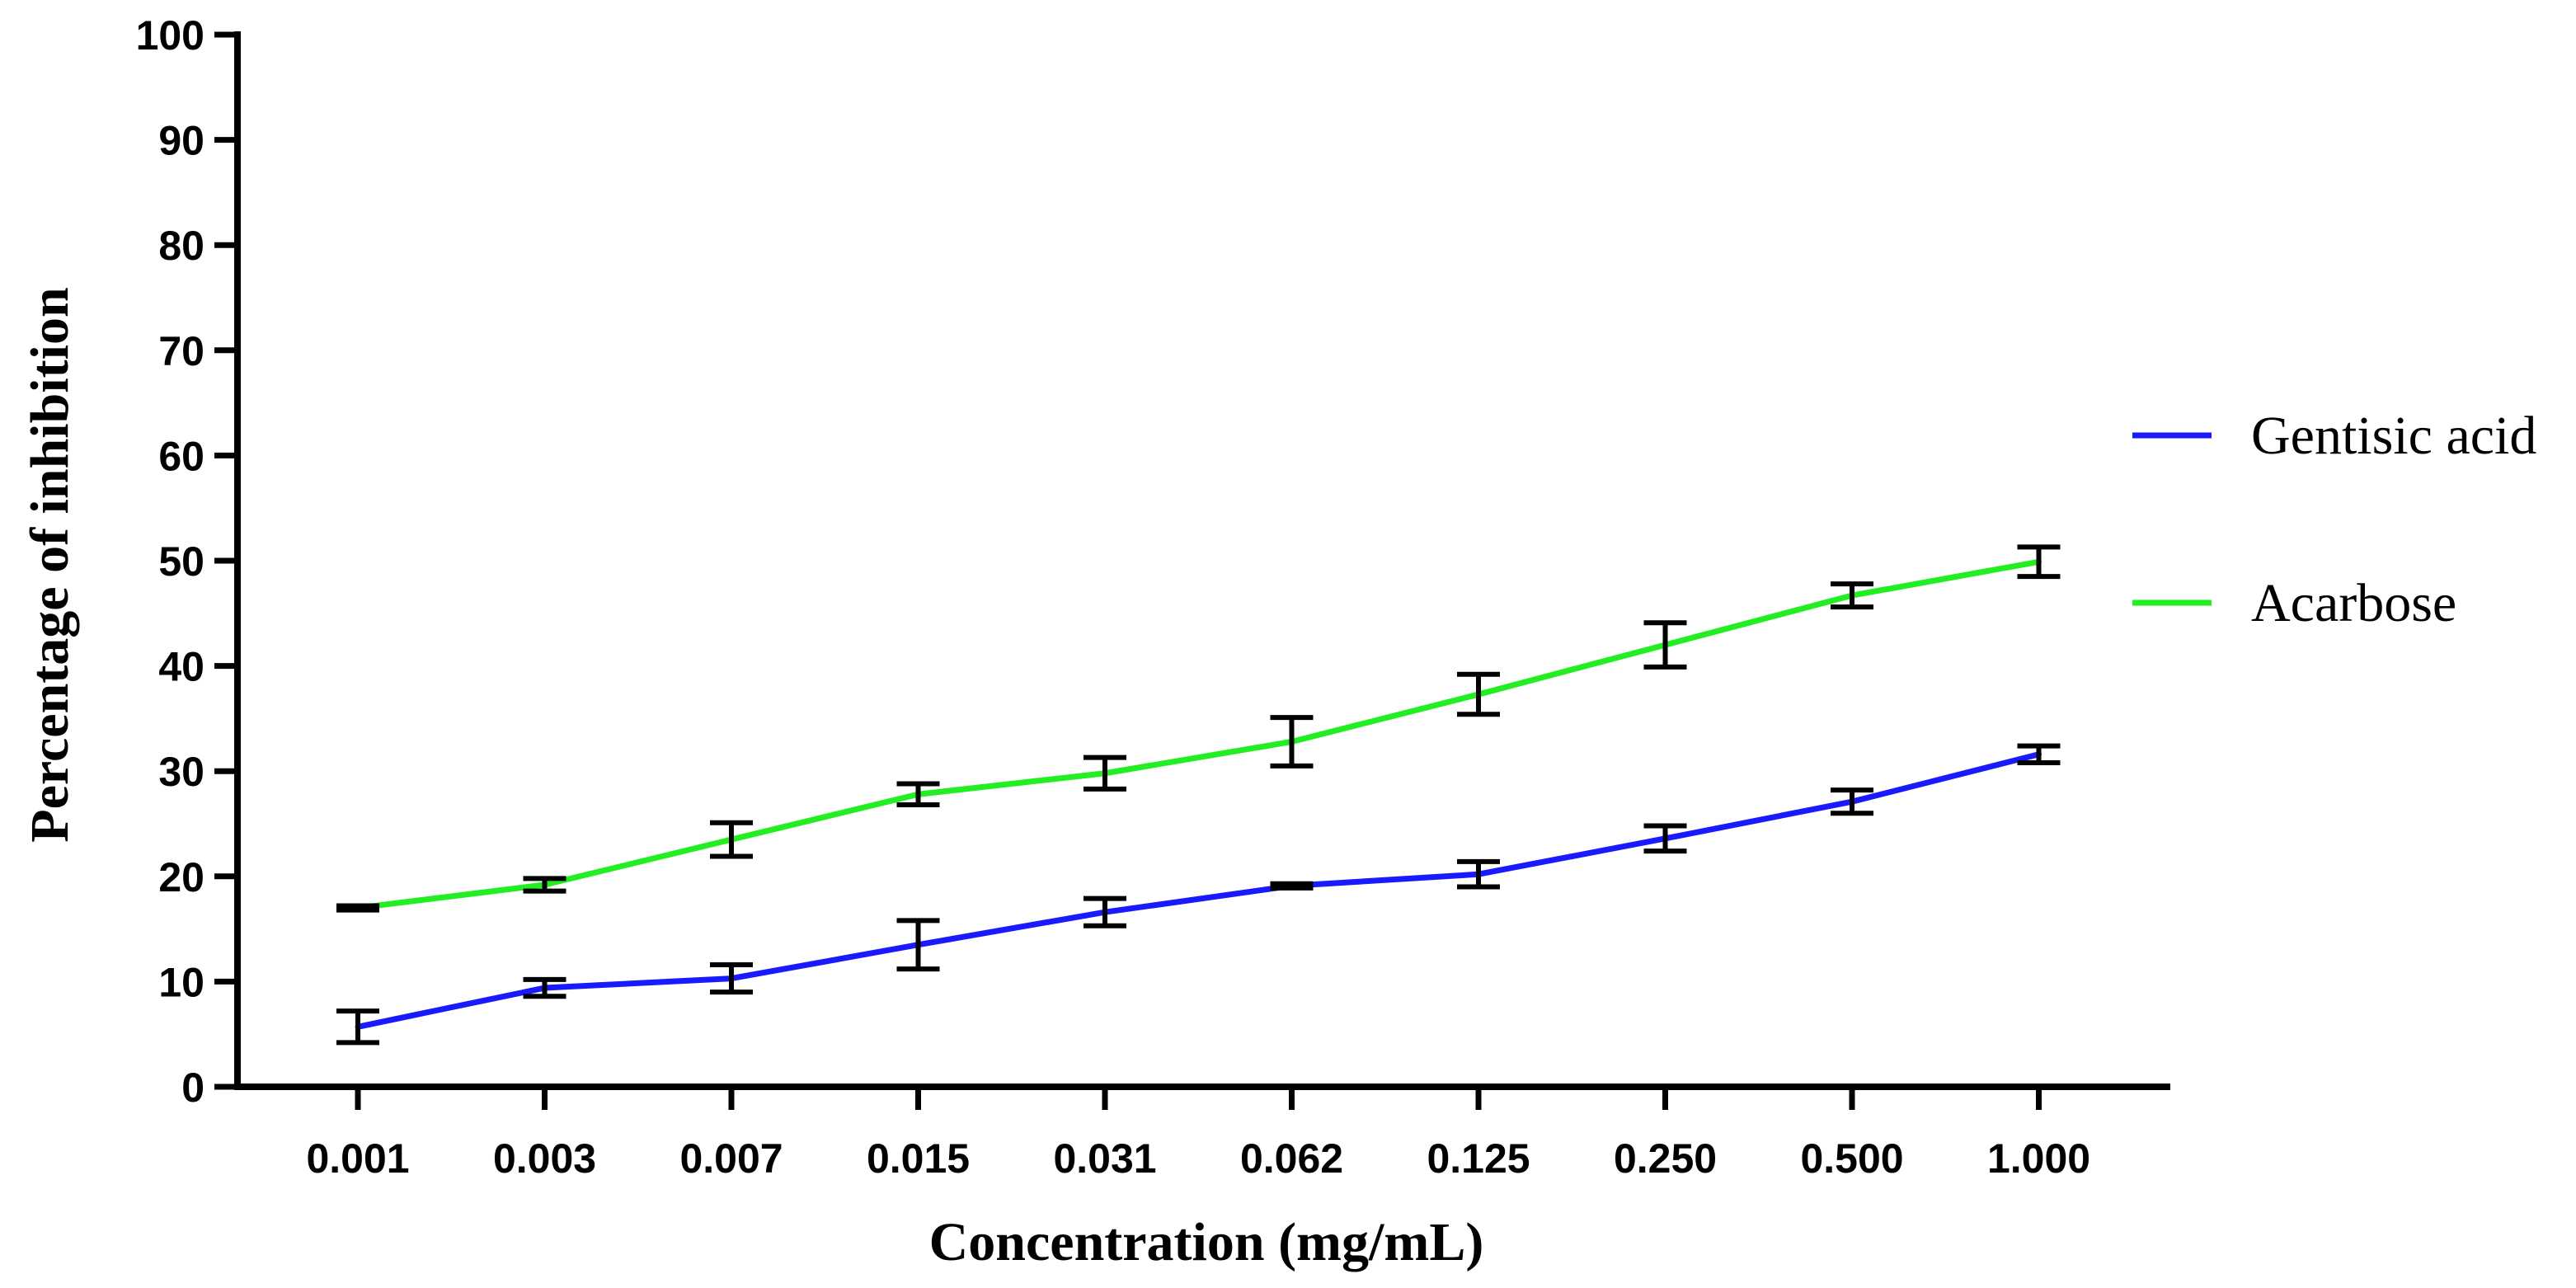  I want to click on x-tick-label: 0.015, so click(918, 1158).